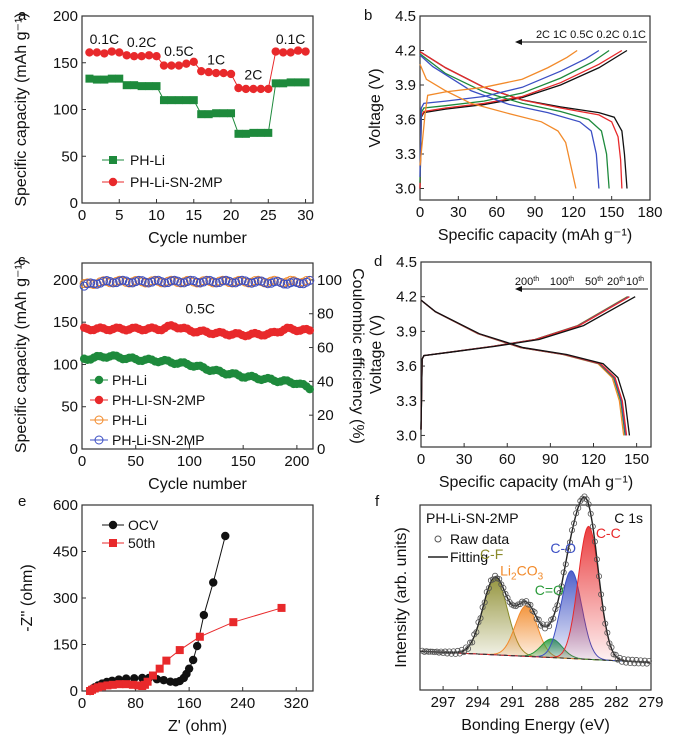  Describe the element at coordinates (158, 440) in the screenshot. I see `legend-label: PH-Li-SN-2MP` at that location.